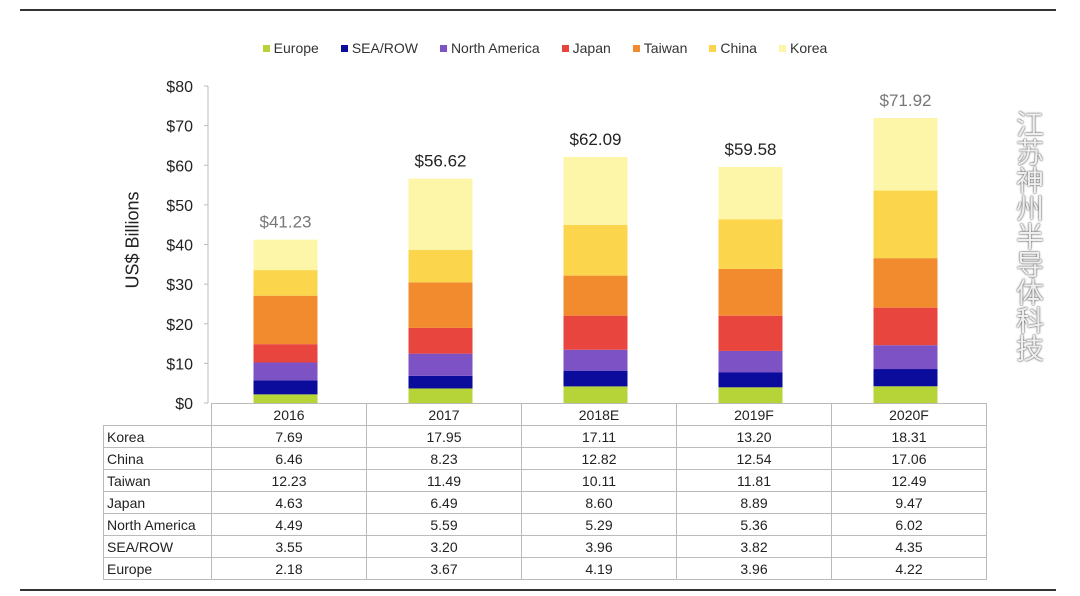 The width and height of the screenshot is (1080, 596). I want to click on table-row: Taiwan 12.23 11.49 10.11 11.81 12.49, so click(545, 480).